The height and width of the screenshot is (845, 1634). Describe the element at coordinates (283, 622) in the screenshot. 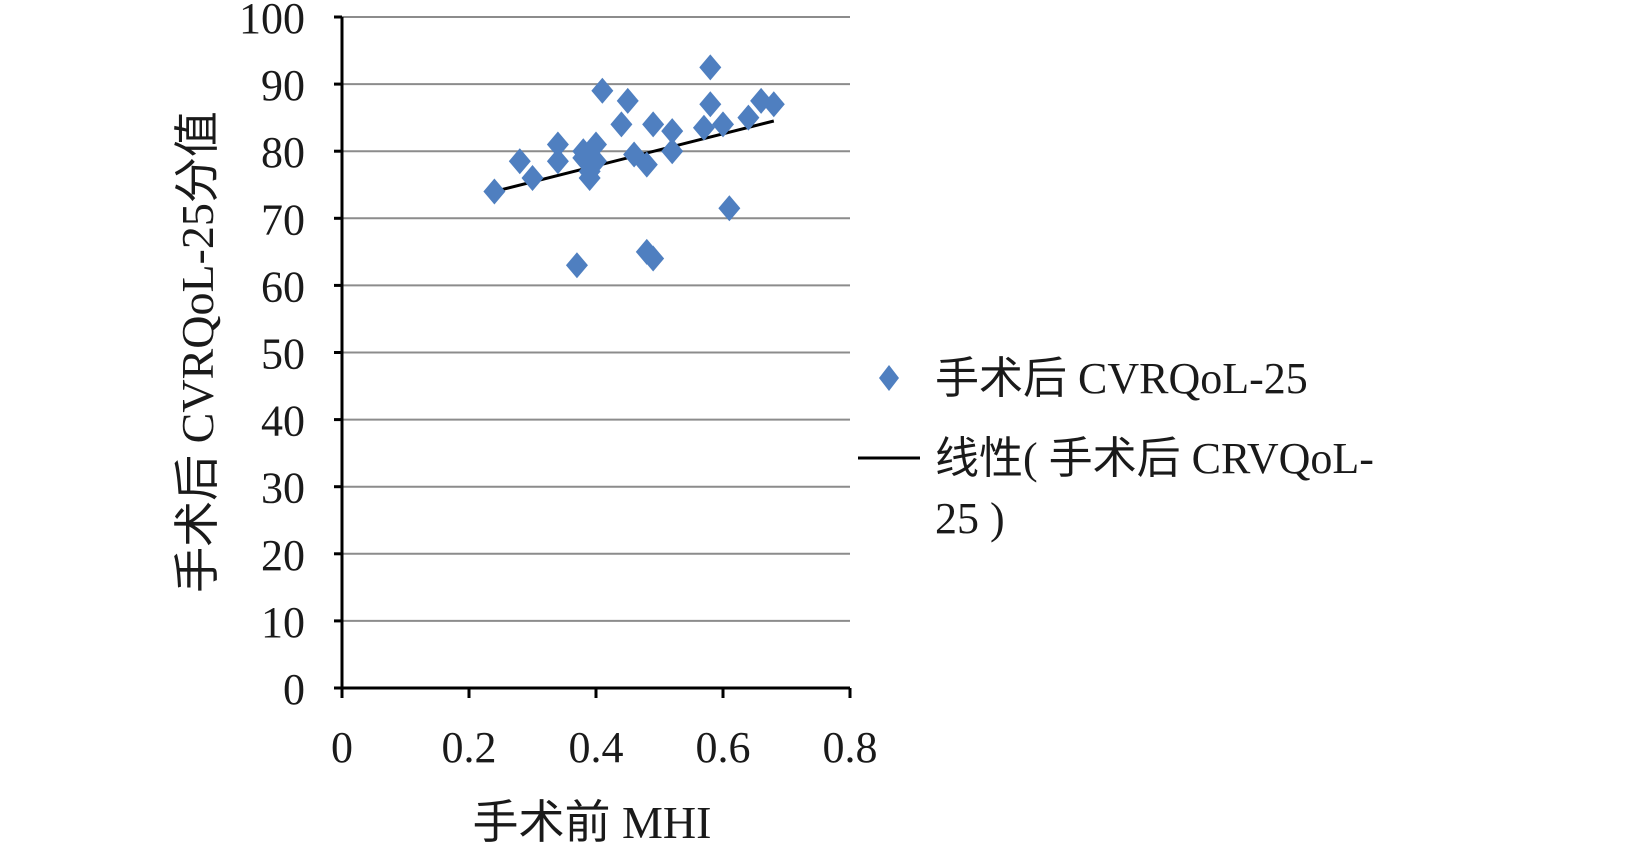

I see `y-tick-label: 10` at that location.